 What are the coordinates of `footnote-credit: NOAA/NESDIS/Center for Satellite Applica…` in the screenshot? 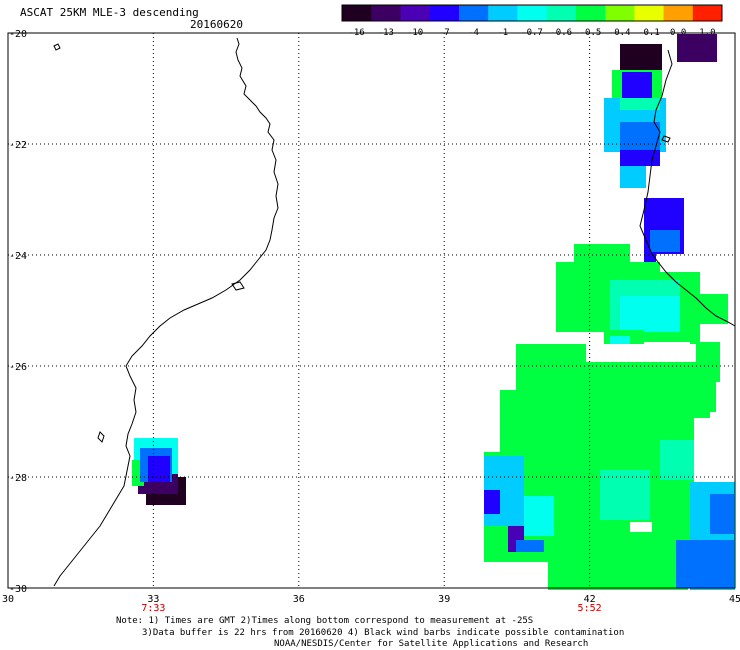 It's located at (431, 644).